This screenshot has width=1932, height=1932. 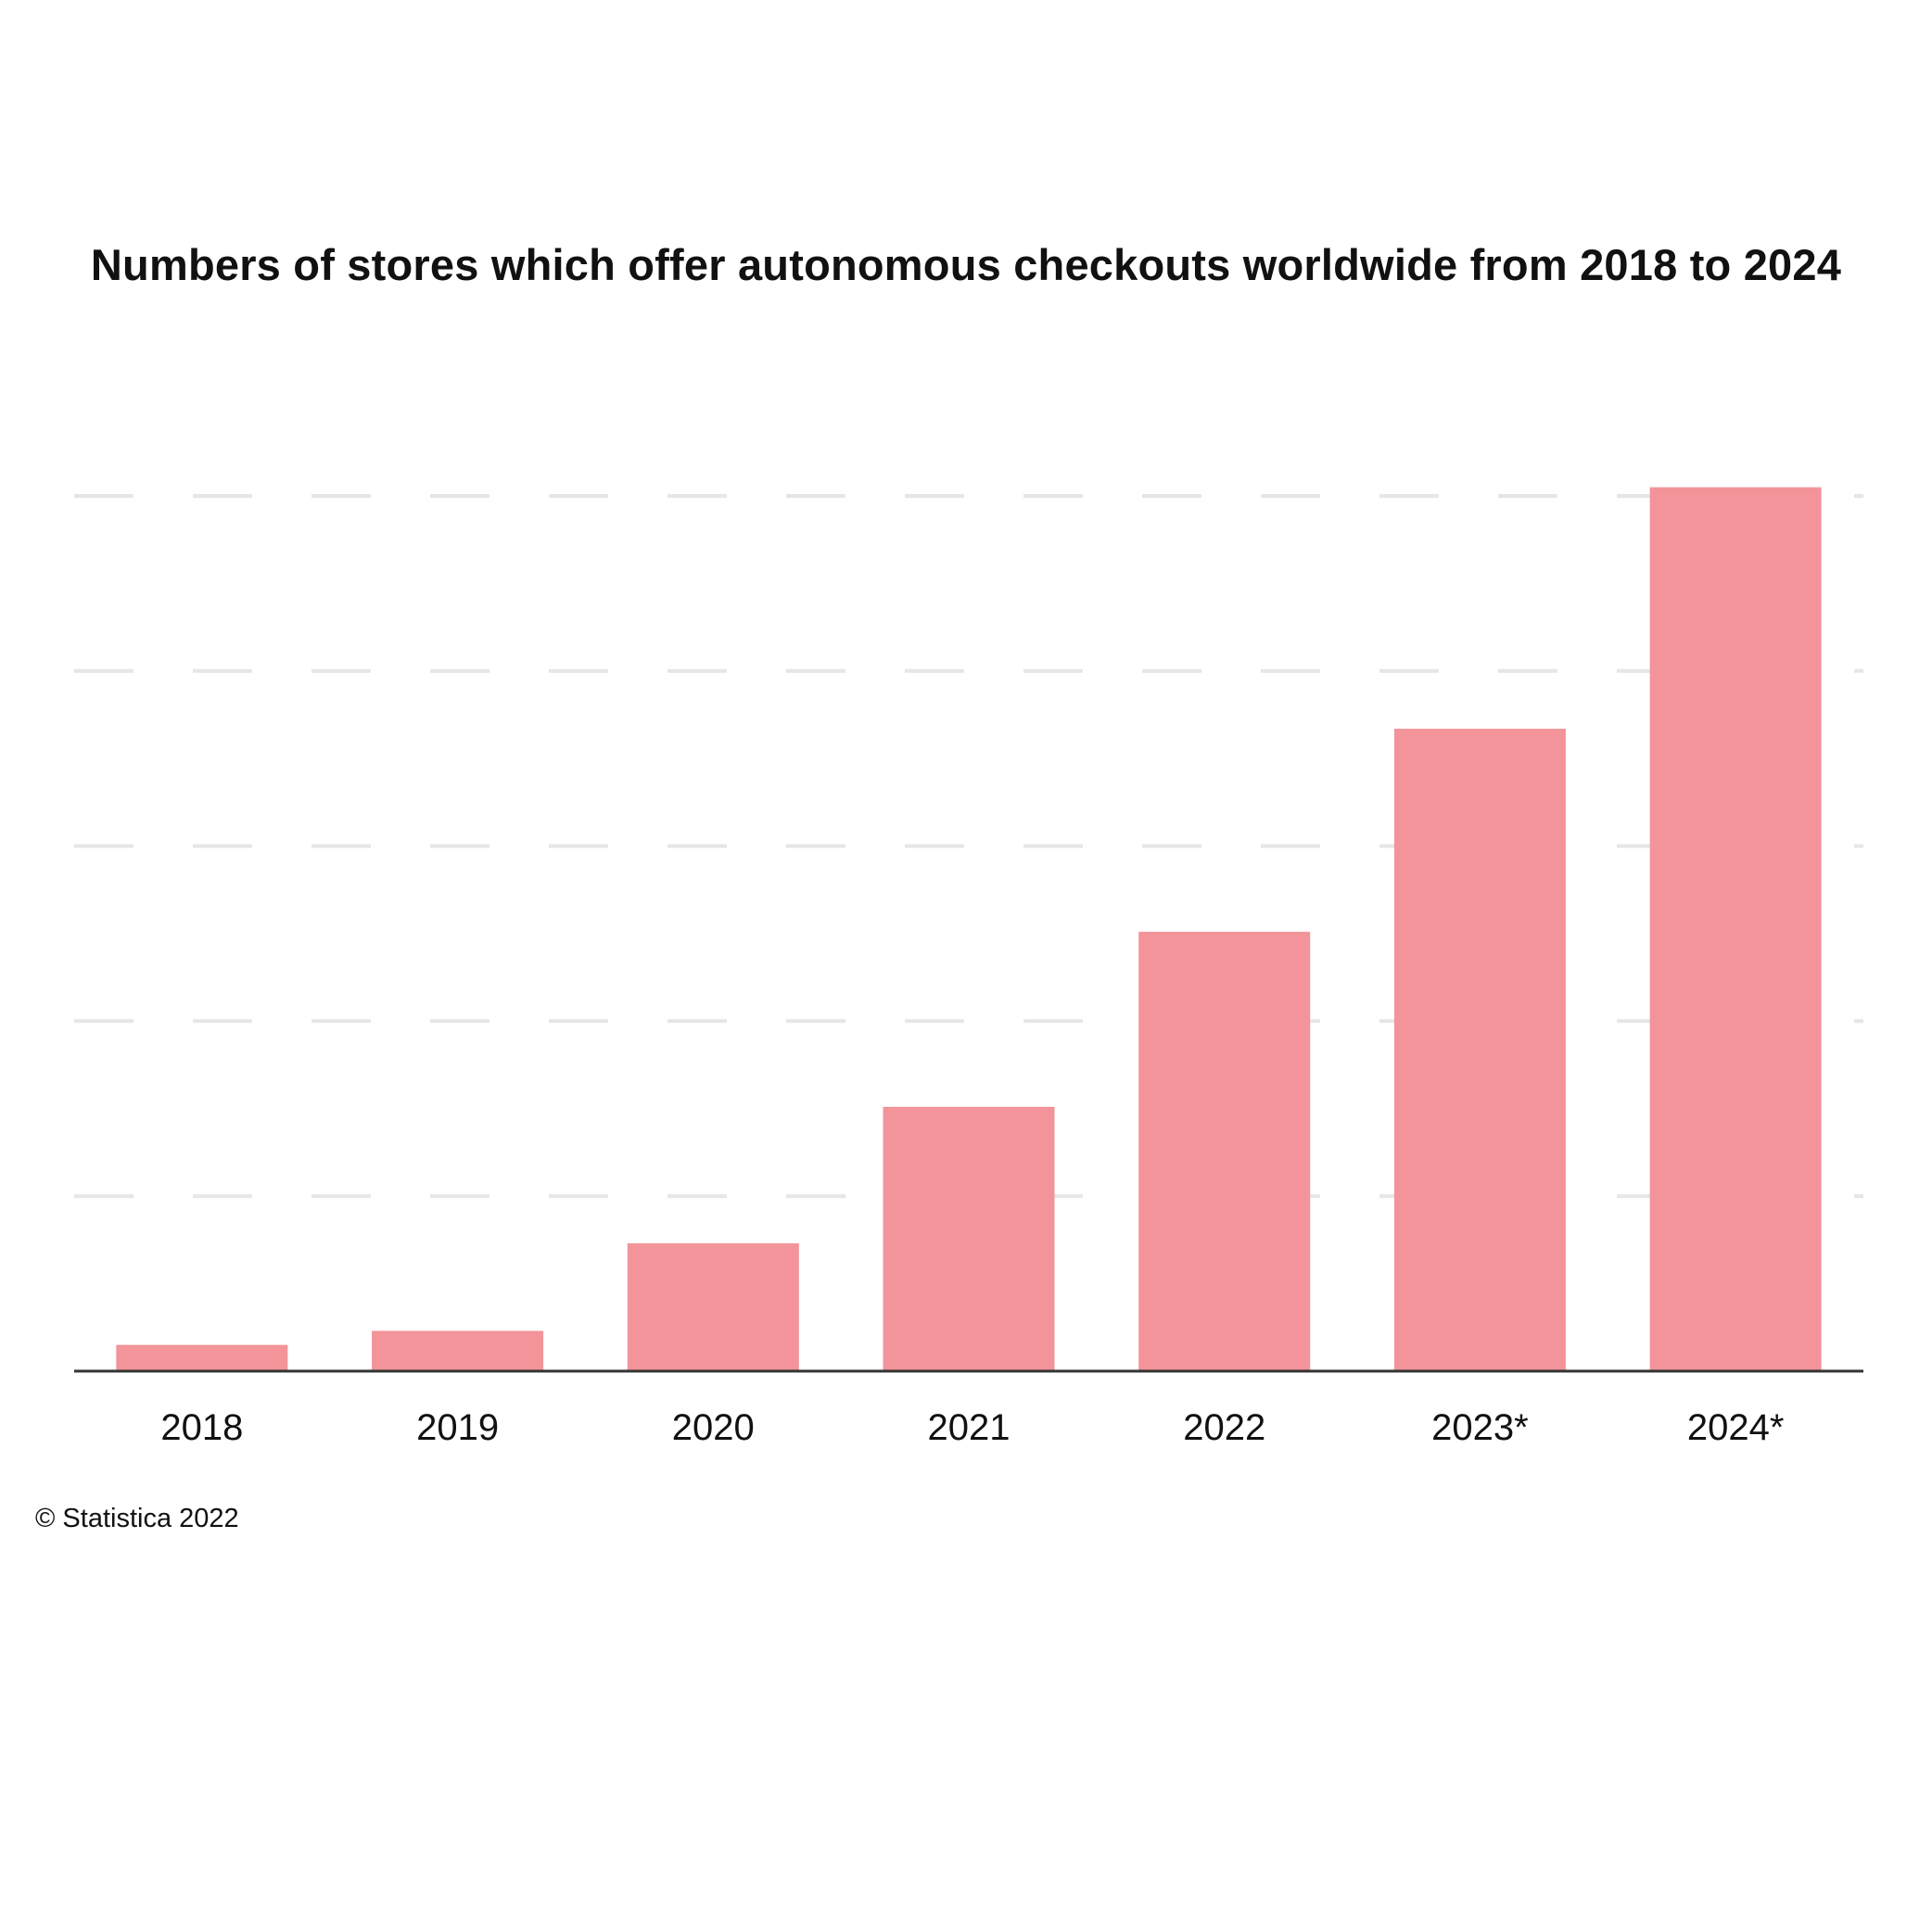 I want to click on x-tick-label: 2019, so click(x=457, y=1427).